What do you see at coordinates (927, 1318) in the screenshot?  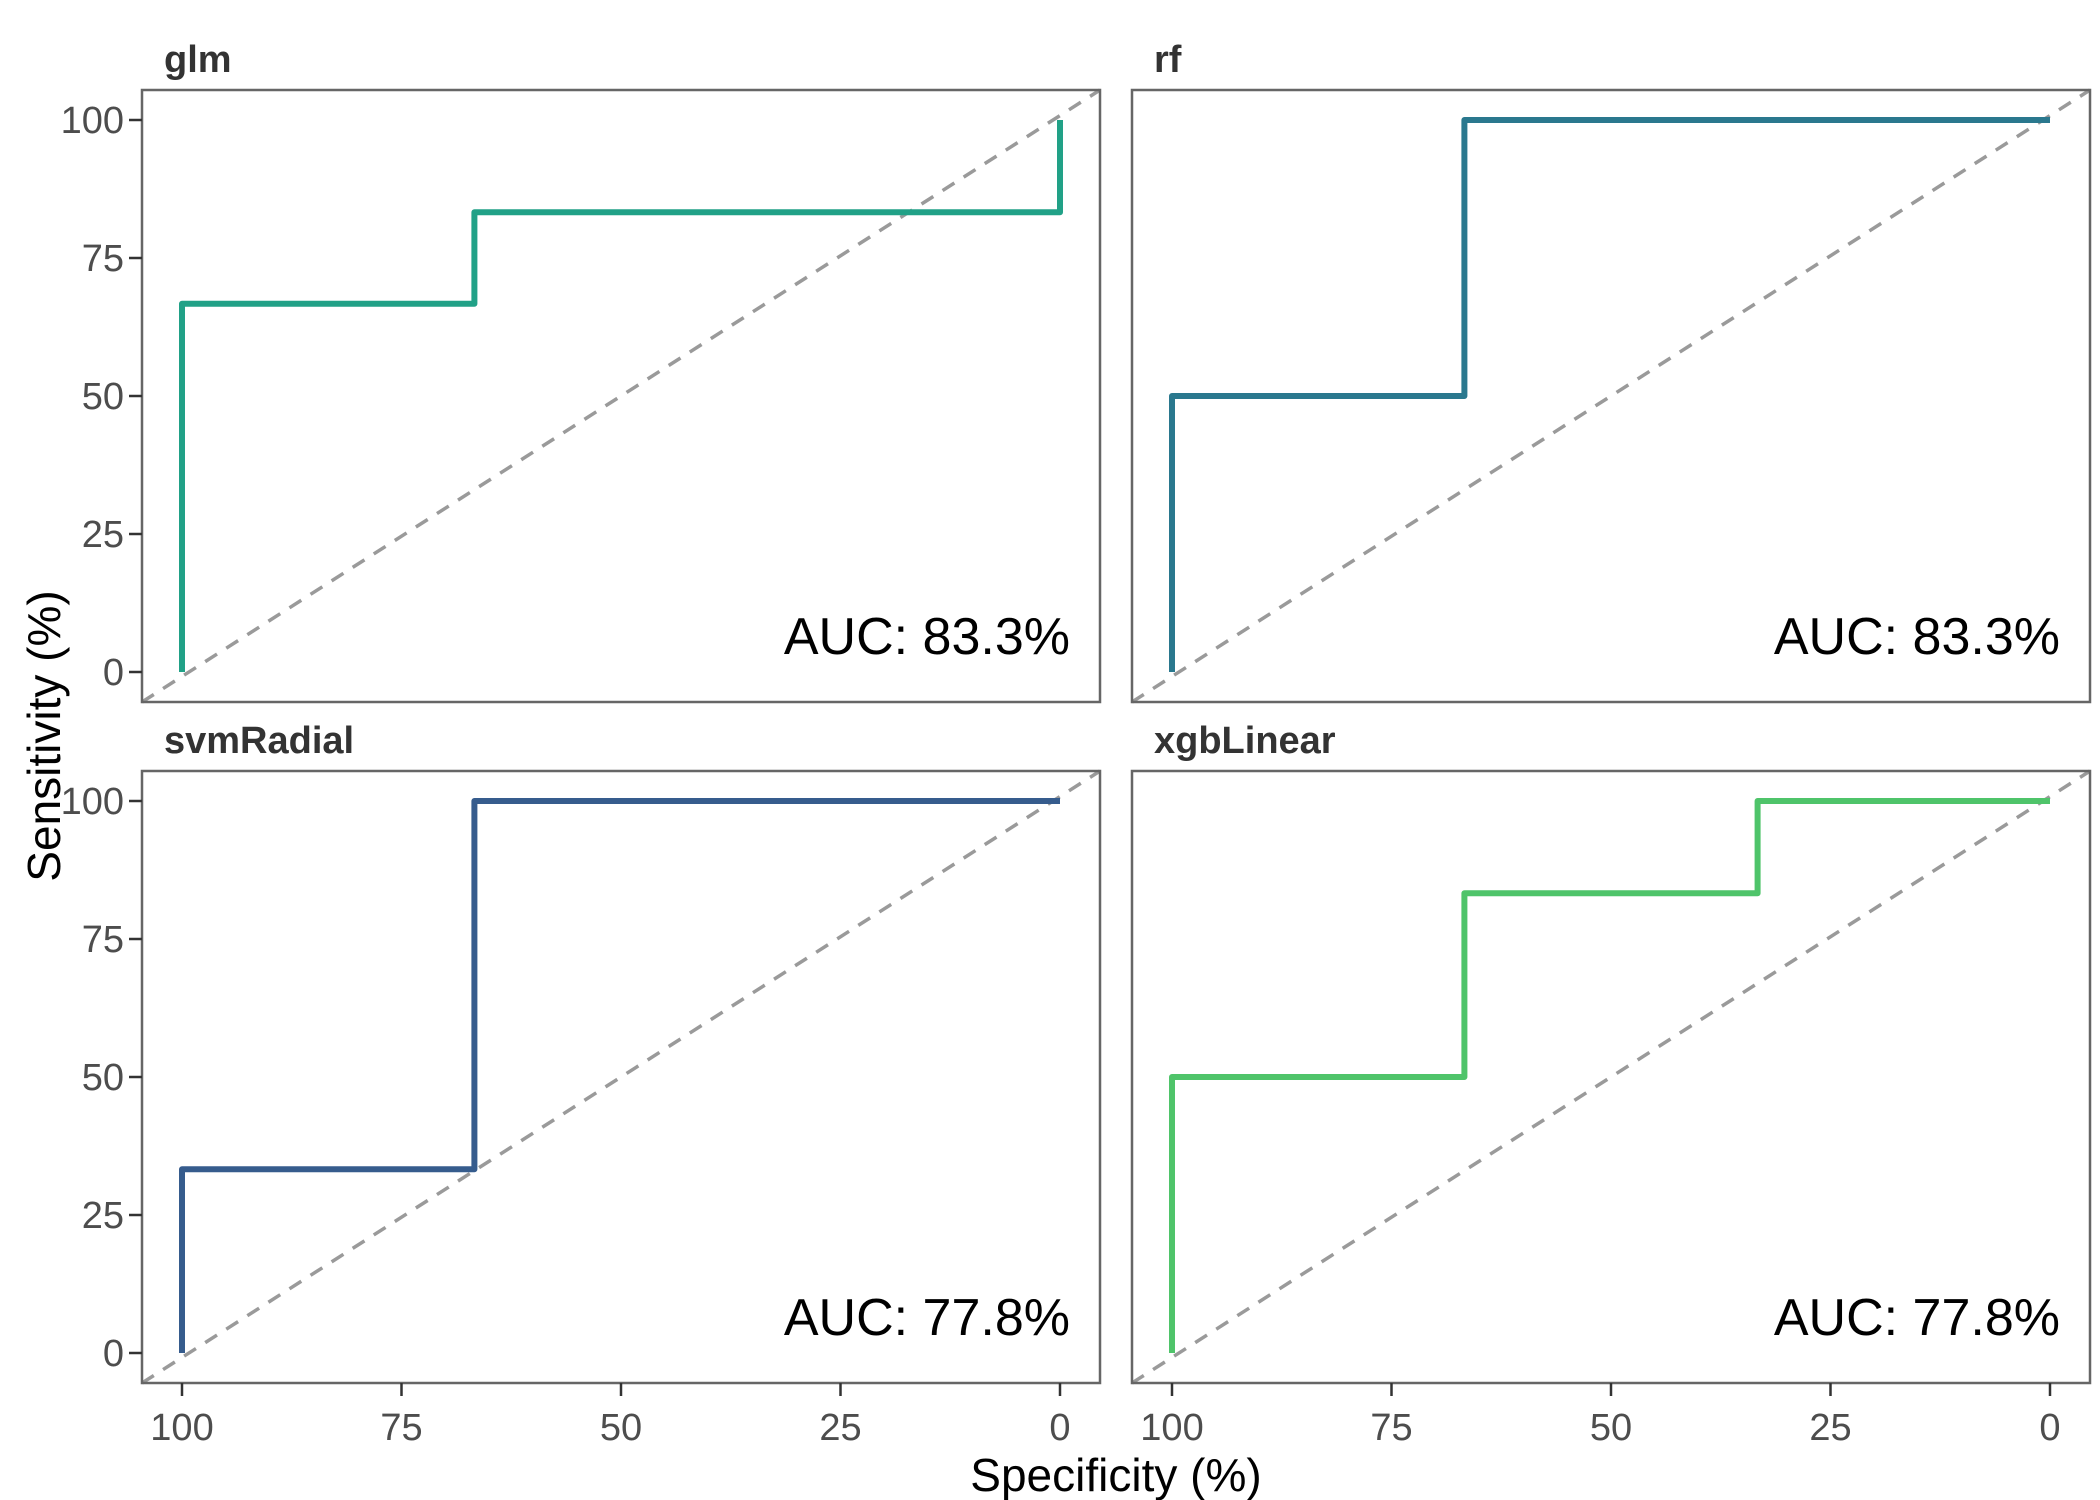 I see `auc-label-svmRadial: AUC: 77.8%` at bounding box center [927, 1318].